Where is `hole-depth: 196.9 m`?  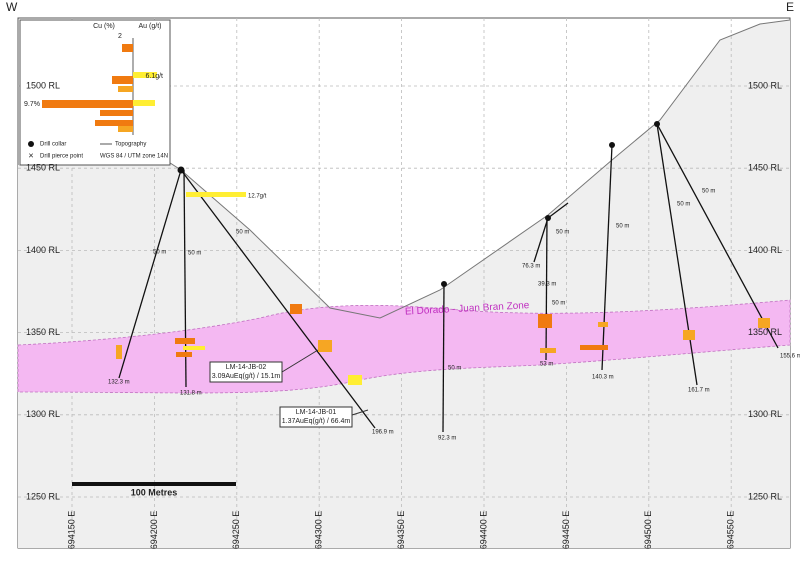 hole-depth: 196.9 m is located at coordinates (383, 433).